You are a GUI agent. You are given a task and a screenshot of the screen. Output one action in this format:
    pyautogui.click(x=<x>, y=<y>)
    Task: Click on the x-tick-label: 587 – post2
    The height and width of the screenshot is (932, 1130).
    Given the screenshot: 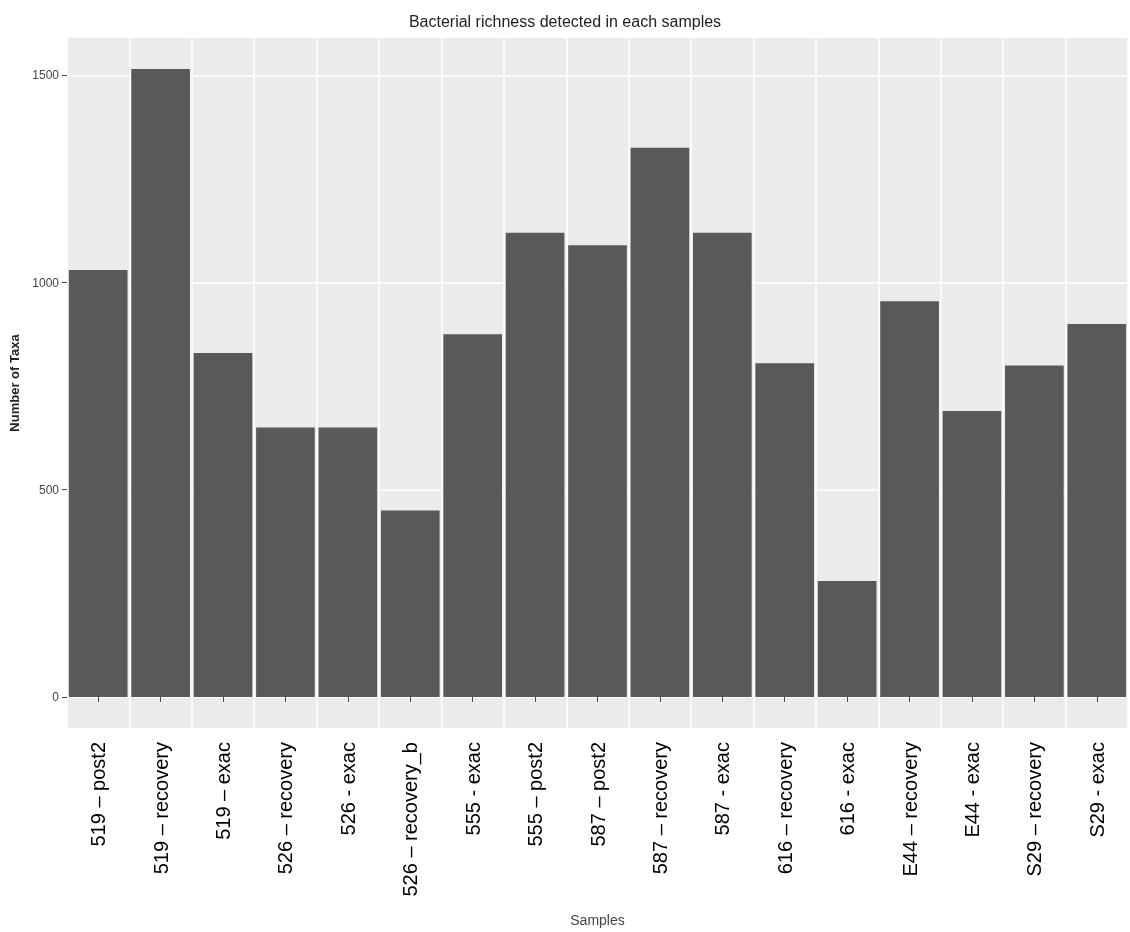 What is the action you would take?
    pyautogui.click(x=597, y=794)
    